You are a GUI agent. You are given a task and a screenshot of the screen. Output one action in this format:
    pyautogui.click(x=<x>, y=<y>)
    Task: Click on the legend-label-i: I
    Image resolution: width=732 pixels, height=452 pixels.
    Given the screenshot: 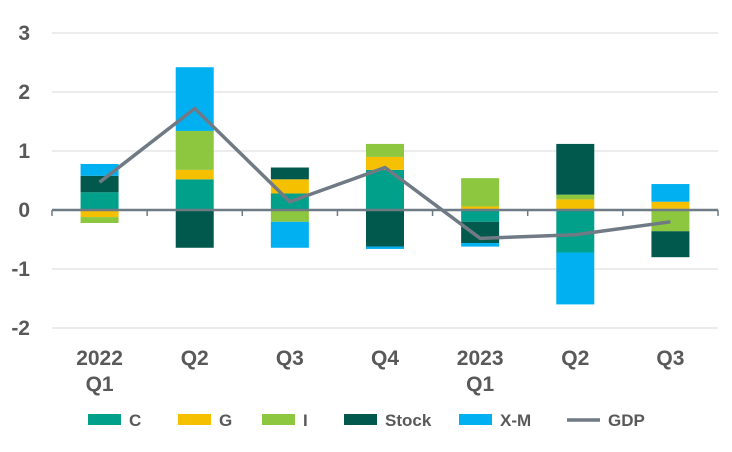 What is the action you would take?
    pyautogui.click(x=305, y=420)
    